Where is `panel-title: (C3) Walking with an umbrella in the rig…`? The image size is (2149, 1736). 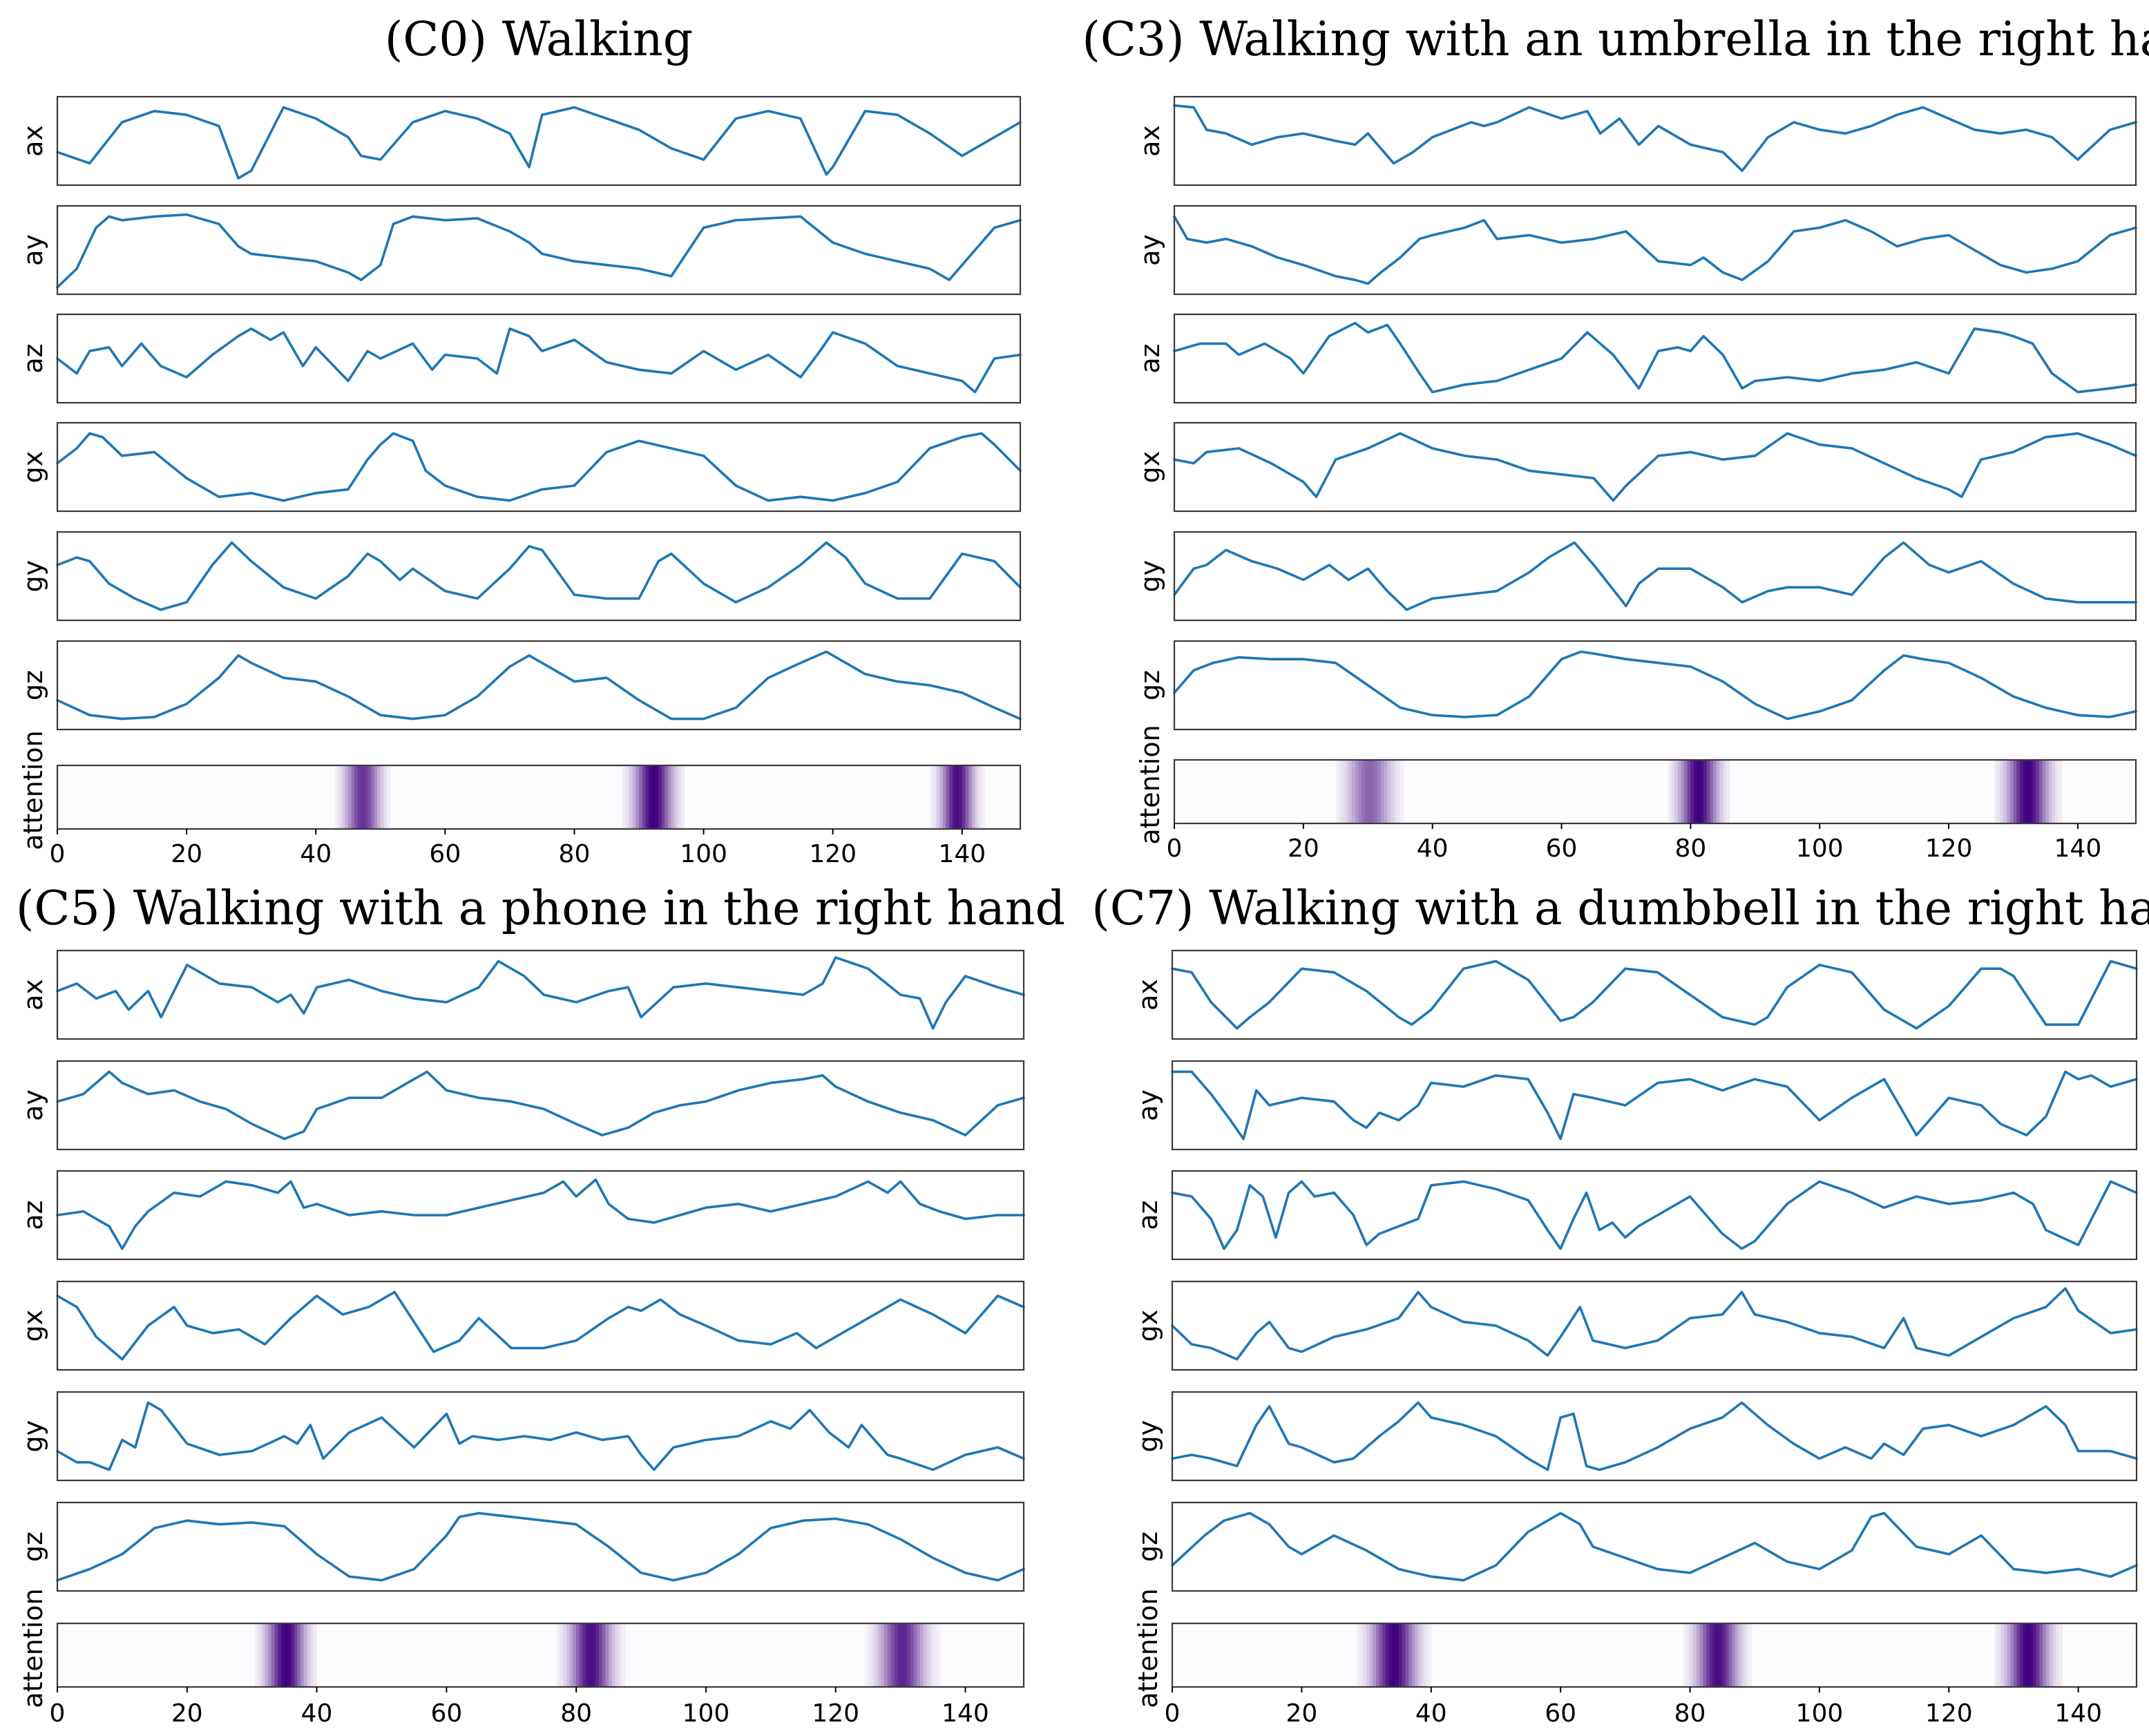
panel-title: (C3) Walking with an umbrella in the rig… is located at coordinates (1615, 39).